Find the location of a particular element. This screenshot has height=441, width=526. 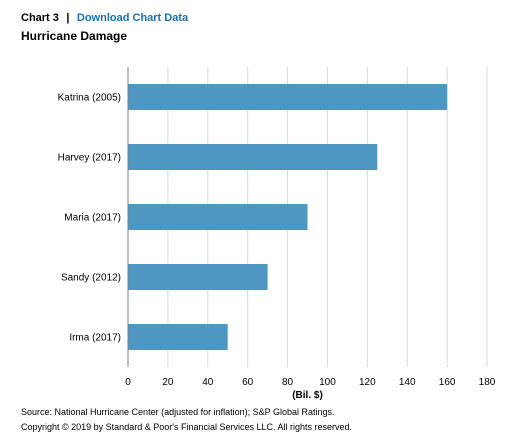

chart-title: Hurricane Damage is located at coordinates (74, 36).